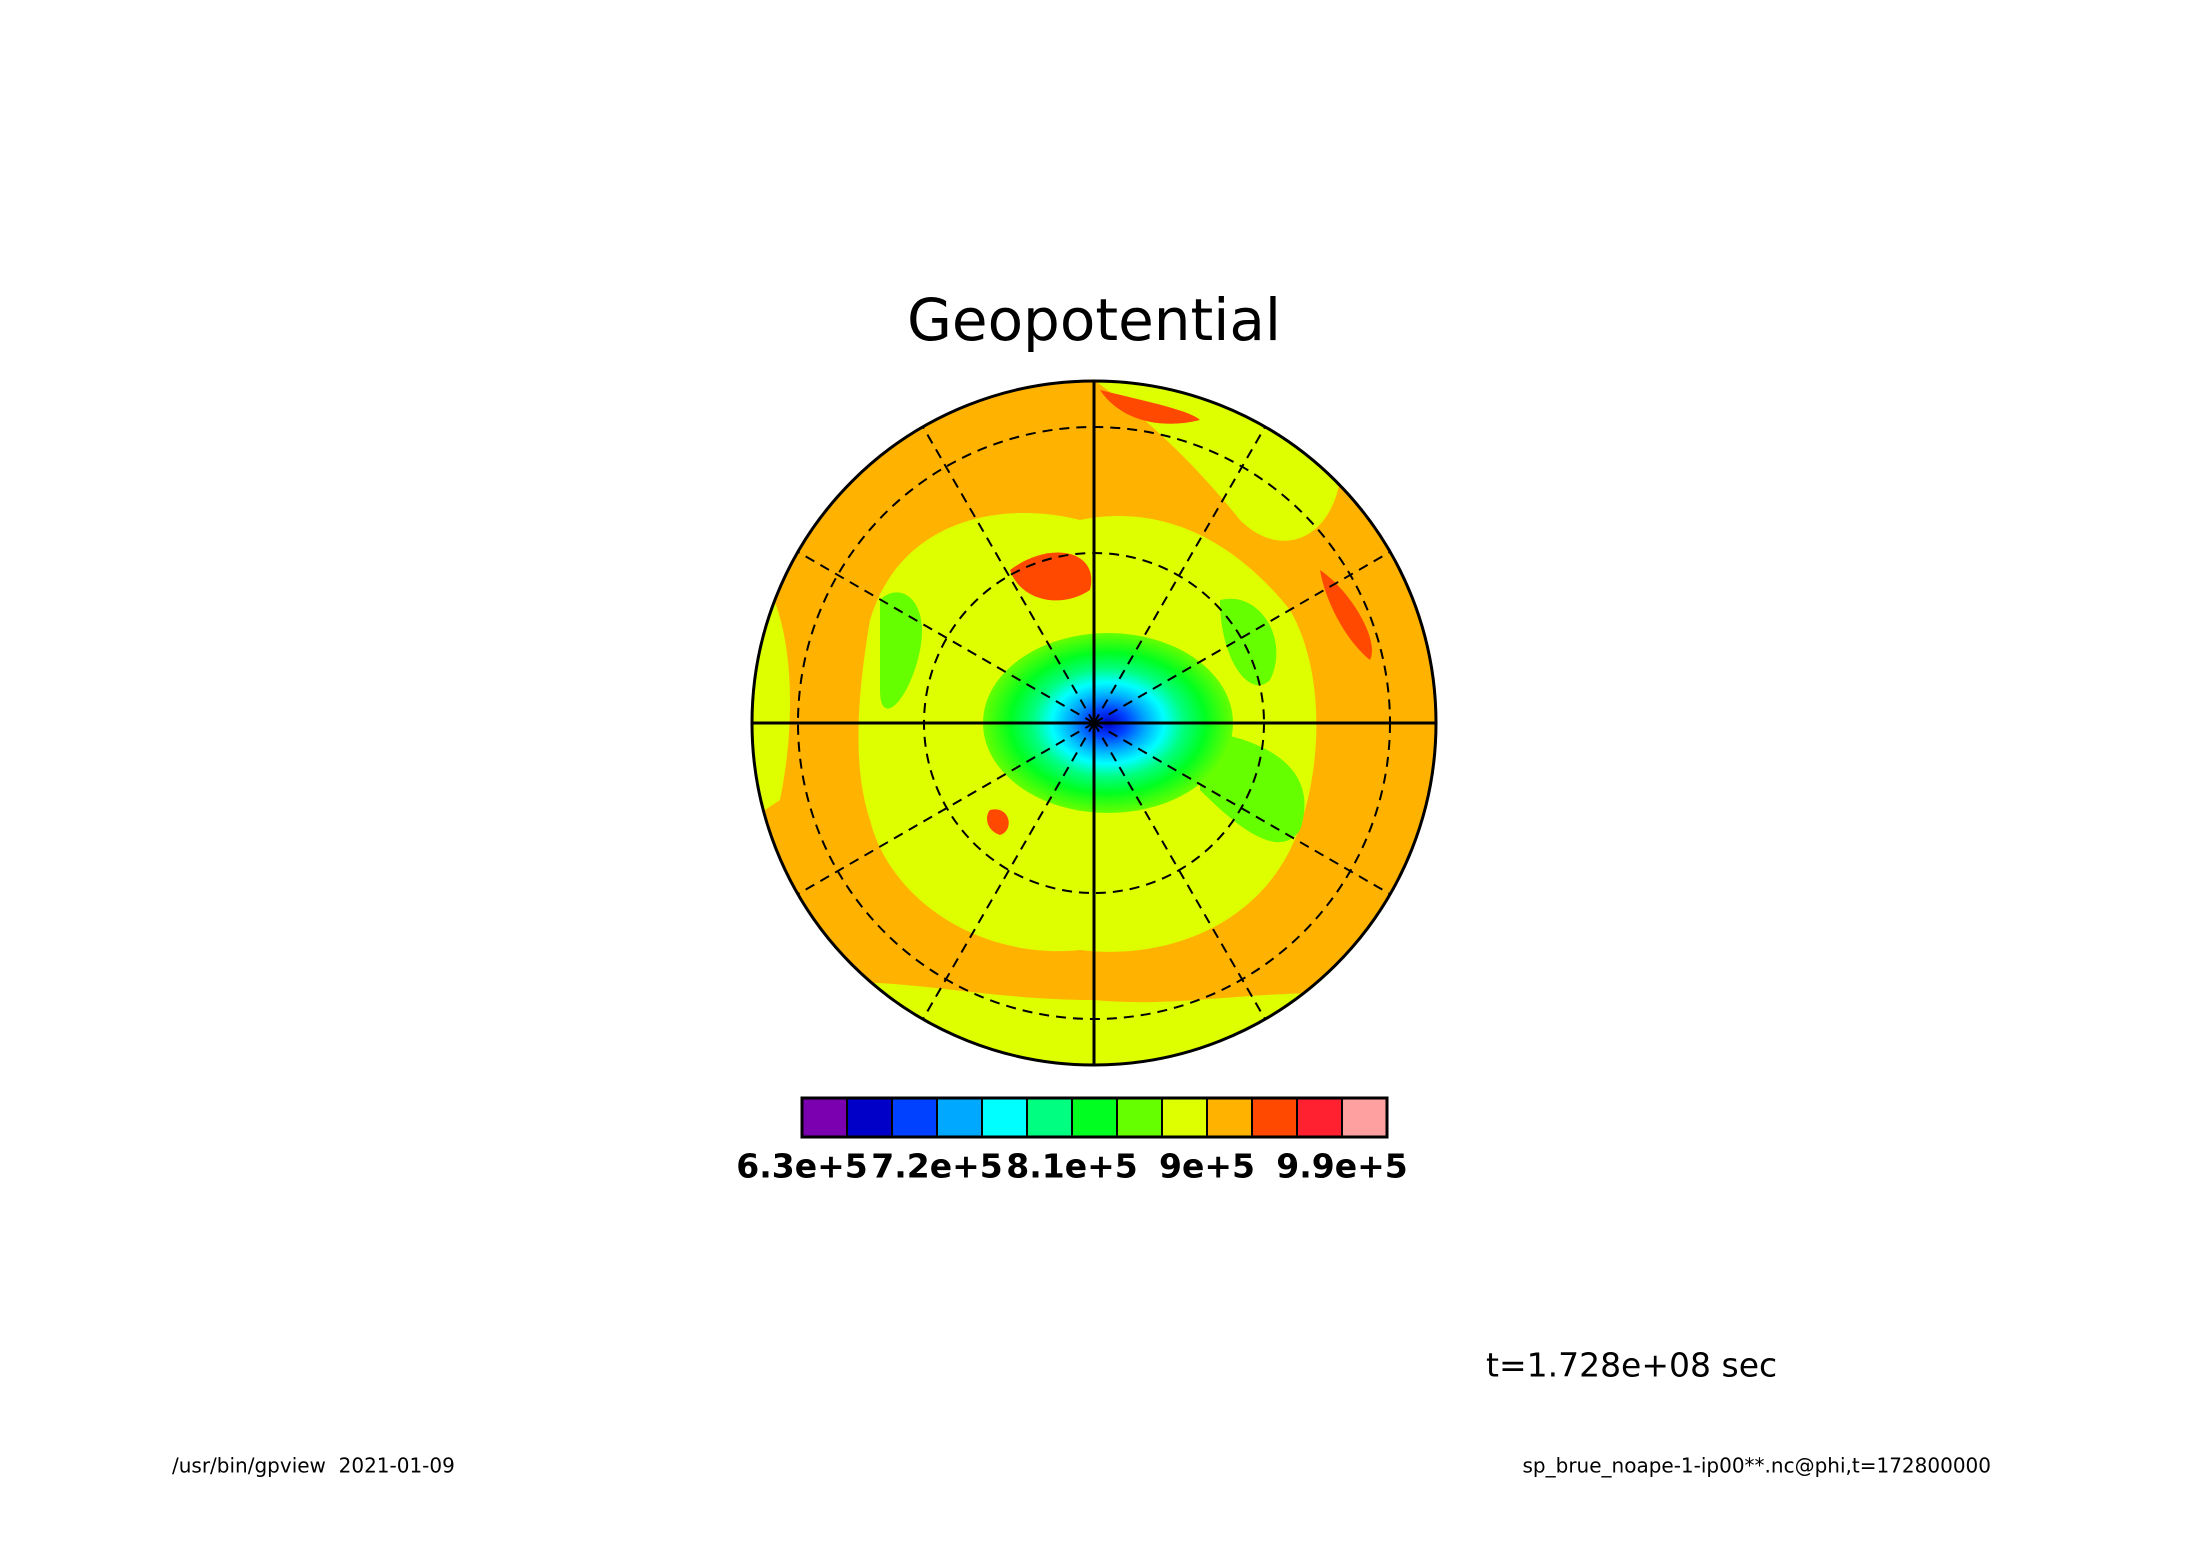 Image resolution: width=2188 pixels, height=1546 pixels. I want to click on colorbar-tick-label: 9.9e+5, so click(1341, 1166).